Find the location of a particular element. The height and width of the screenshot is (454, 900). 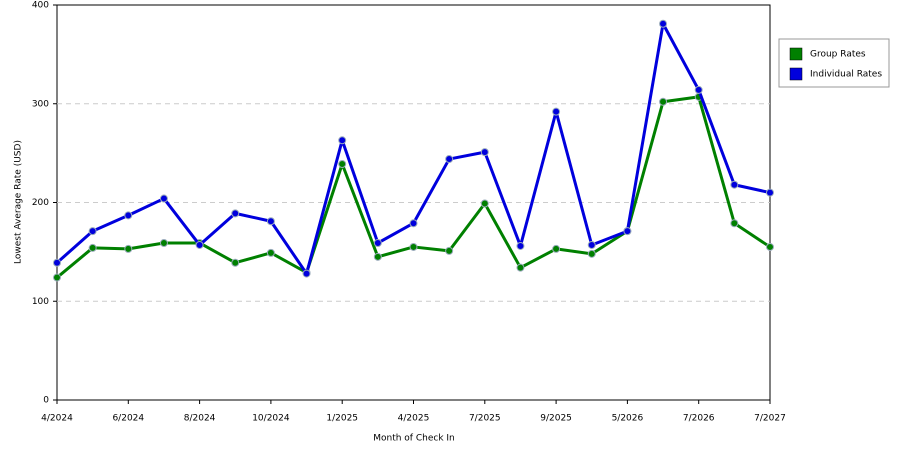

x-tick-label: 7/2025 is located at coordinates (485, 419).